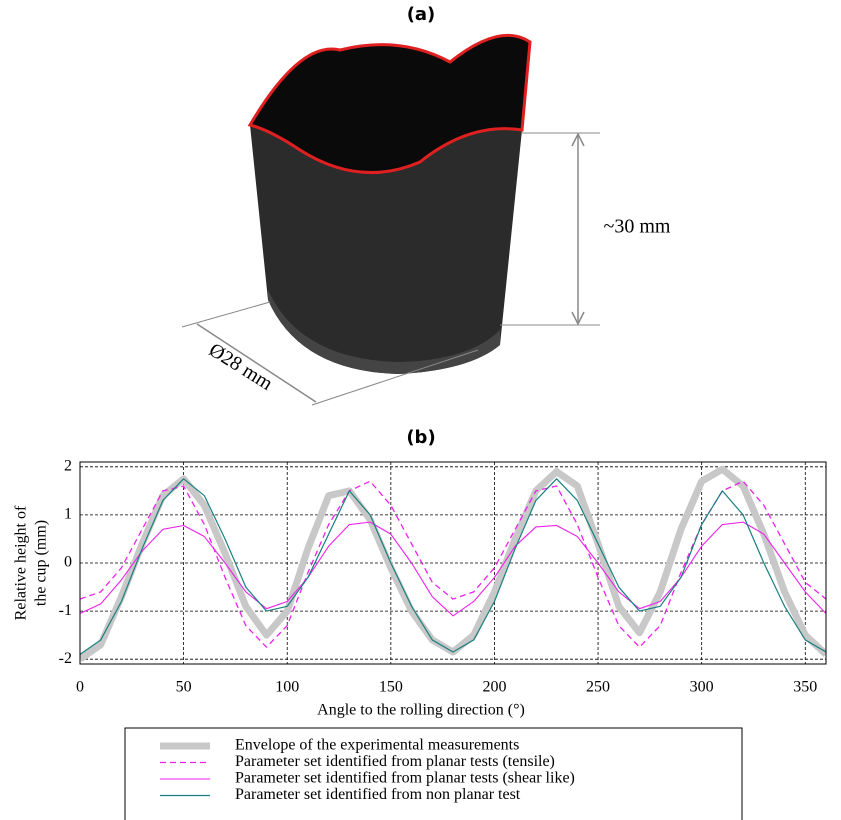  Describe the element at coordinates (80, 687) in the screenshot. I see `x-tick-label: 0` at that location.